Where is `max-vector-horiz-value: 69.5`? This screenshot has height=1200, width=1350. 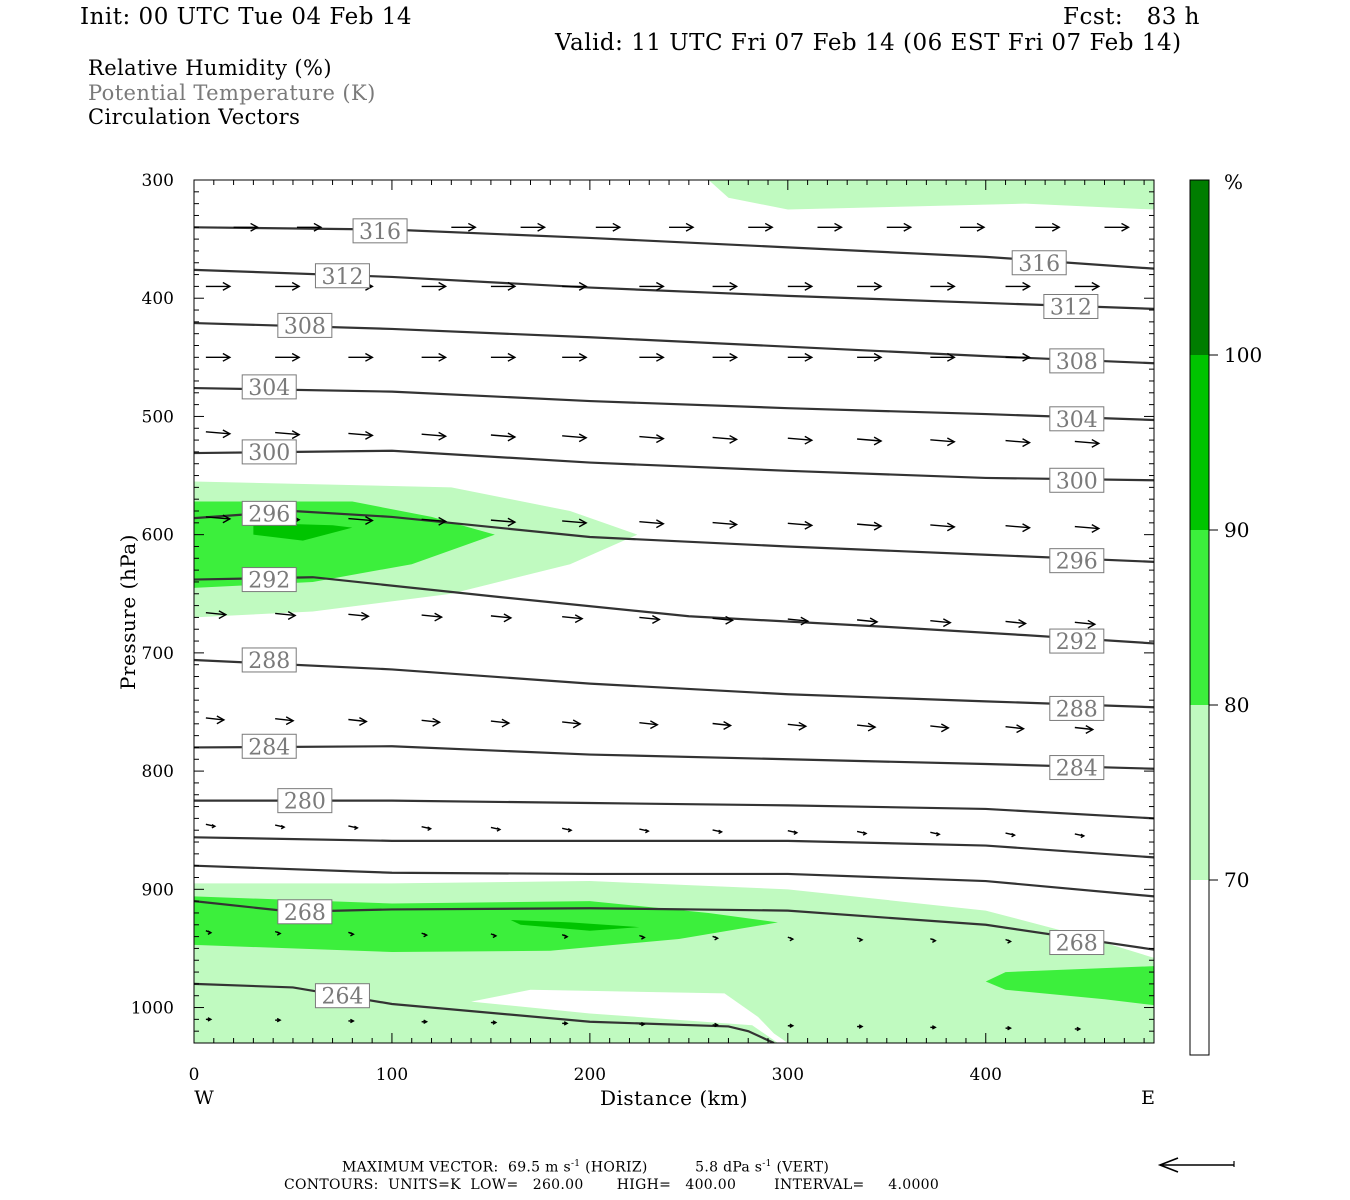 max-vector-horiz-value: 69.5 is located at coordinates (524, 1167).